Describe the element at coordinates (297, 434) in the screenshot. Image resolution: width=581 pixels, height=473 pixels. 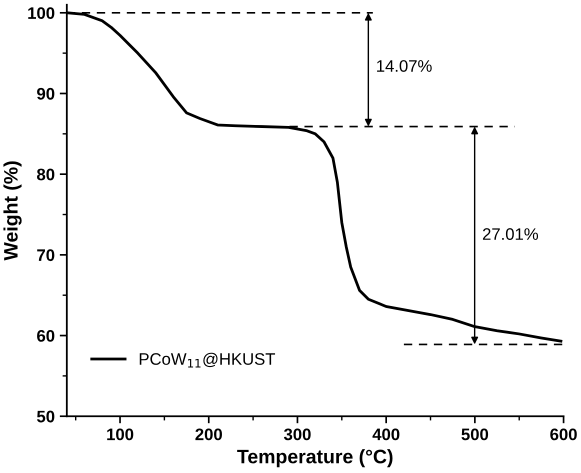
I see `x-tick-label: 300` at that location.